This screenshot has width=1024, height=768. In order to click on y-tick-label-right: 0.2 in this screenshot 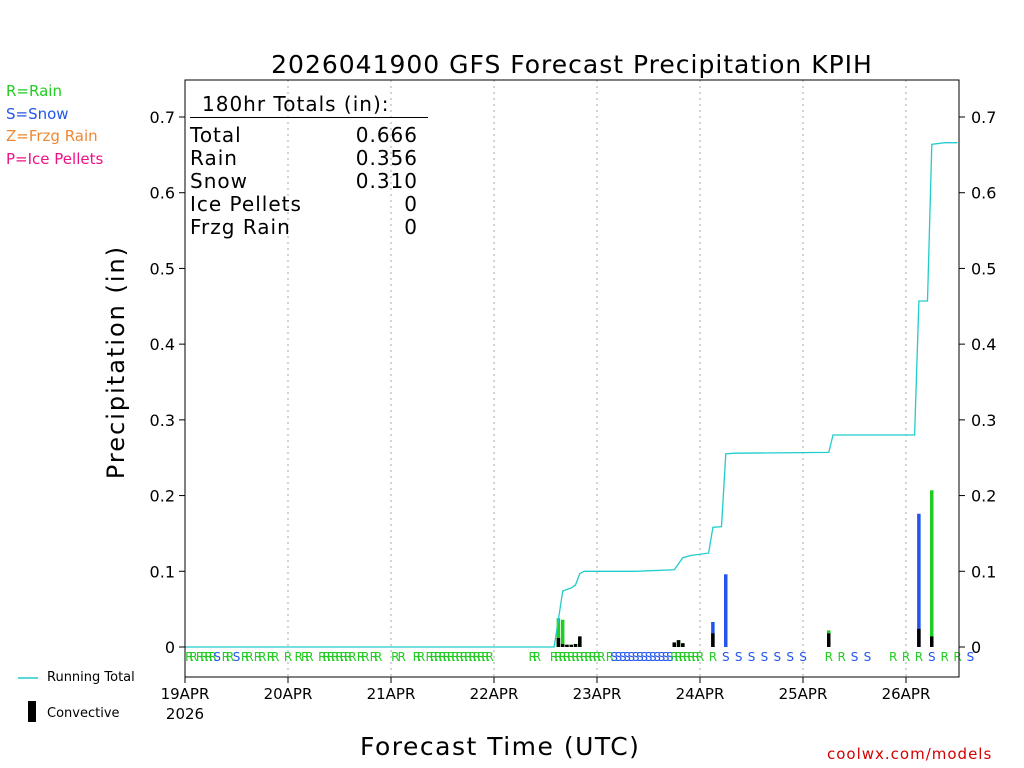, I will do `click(983, 496)`.